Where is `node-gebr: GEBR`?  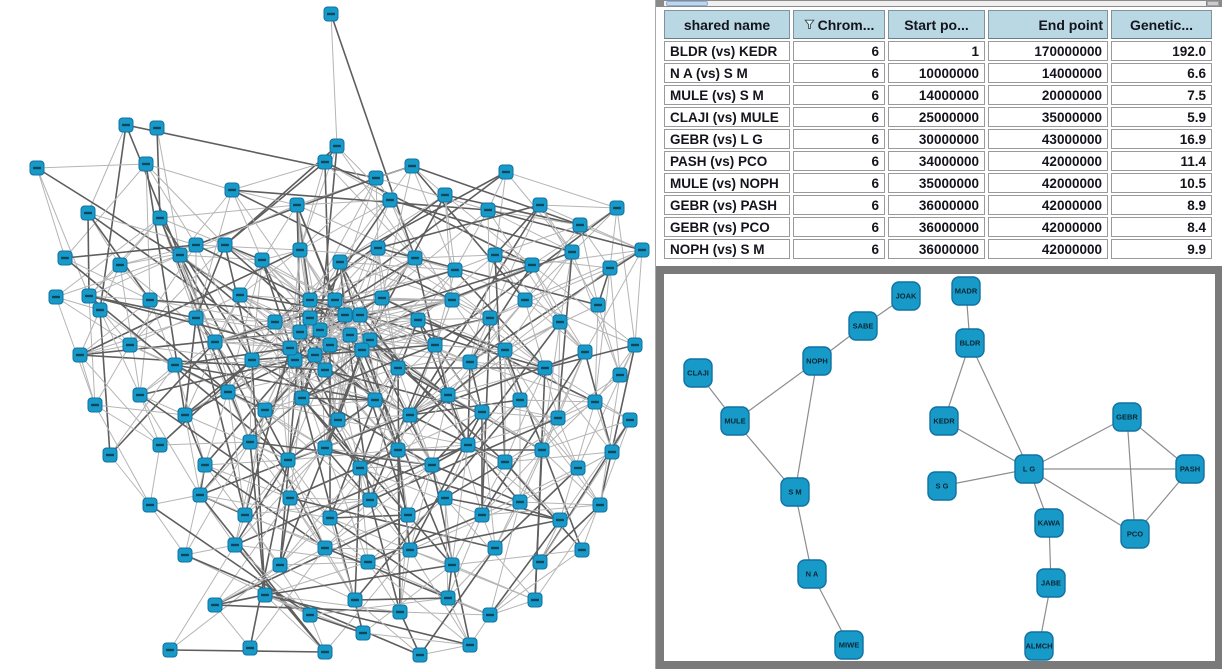
node-gebr: GEBR is located at coordinates (1127, 417).